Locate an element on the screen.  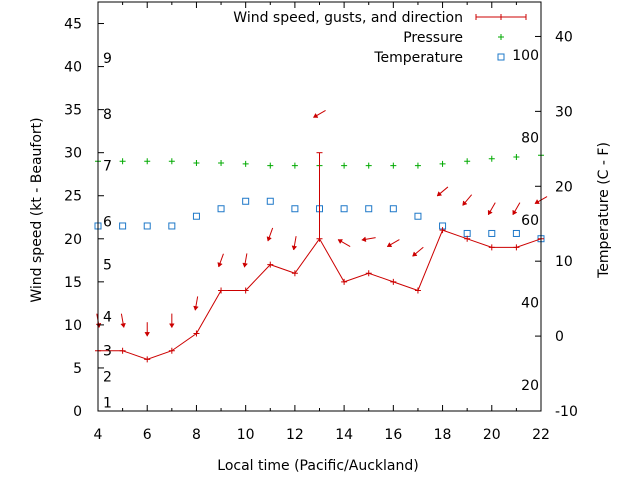
x-tick-label: 22 is located at coordinates (541, 435).